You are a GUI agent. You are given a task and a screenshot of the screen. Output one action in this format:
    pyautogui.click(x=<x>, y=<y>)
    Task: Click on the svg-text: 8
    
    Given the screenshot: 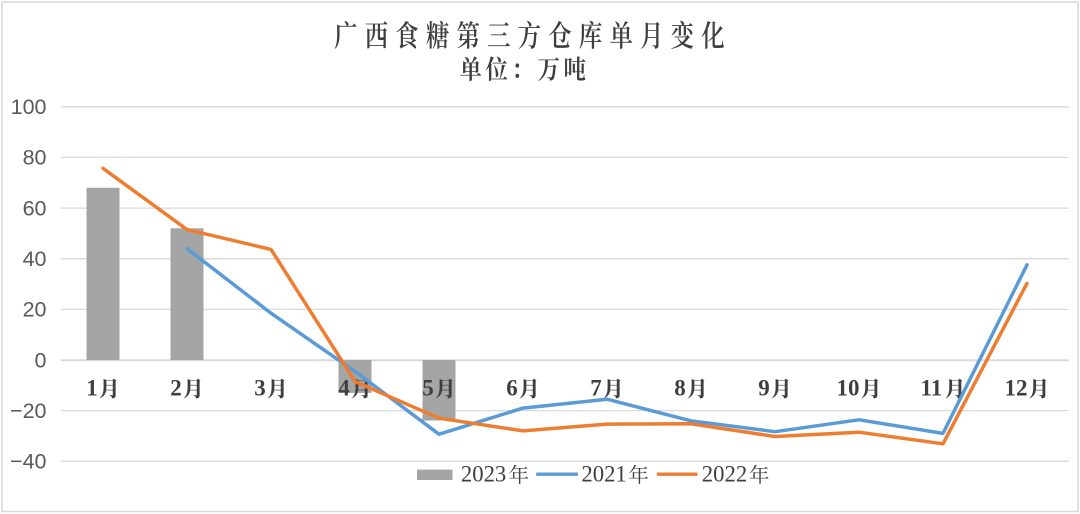 What is the action you would take?
    pyautogui.click(x=680, y=388)
    